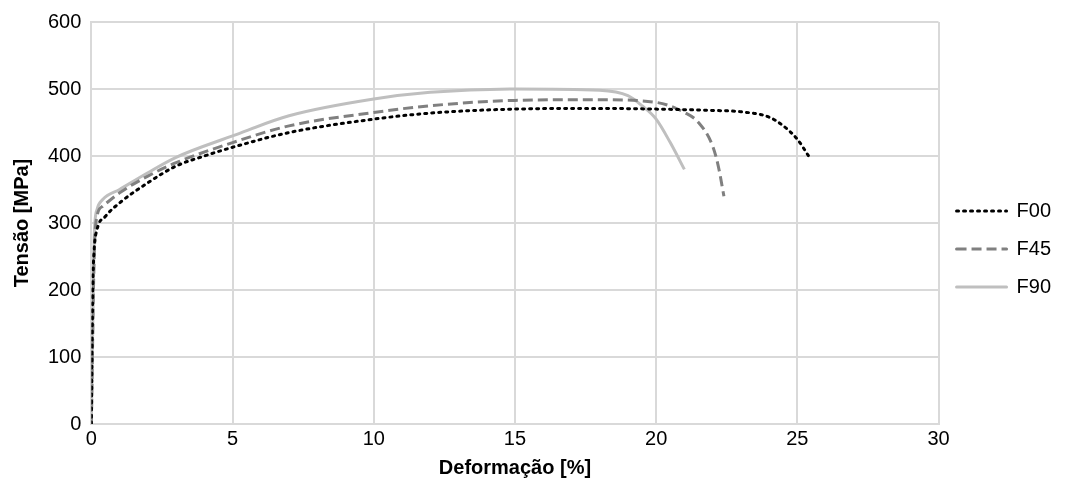  Describe the element at coordinates (64, 20) in the screenshot. I see `y-tick-label: 600` at that location.